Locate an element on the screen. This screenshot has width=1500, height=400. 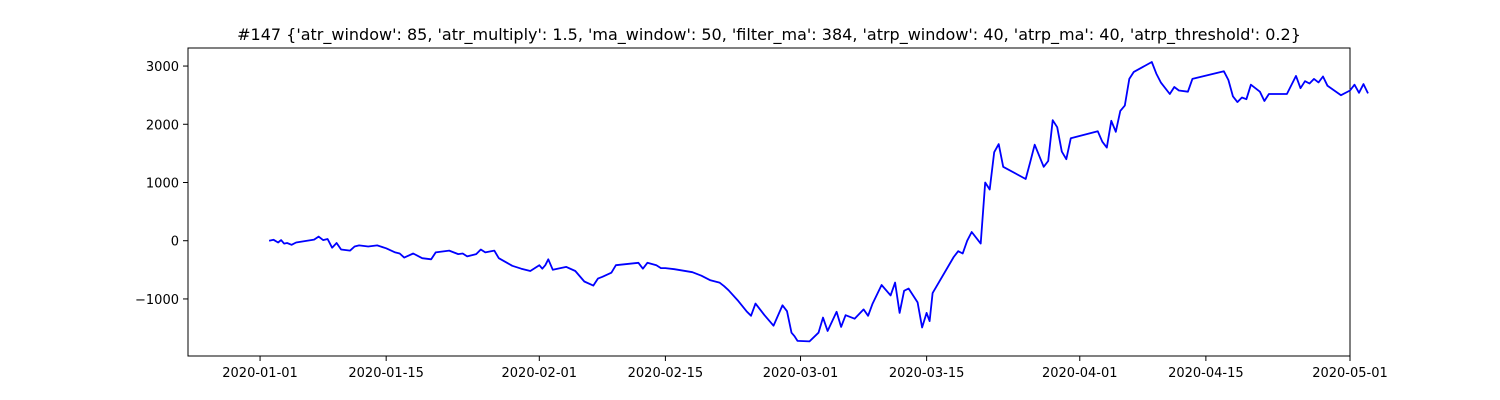
x-tick-label: 2020-02-01 is located at coordinates (540, 373).